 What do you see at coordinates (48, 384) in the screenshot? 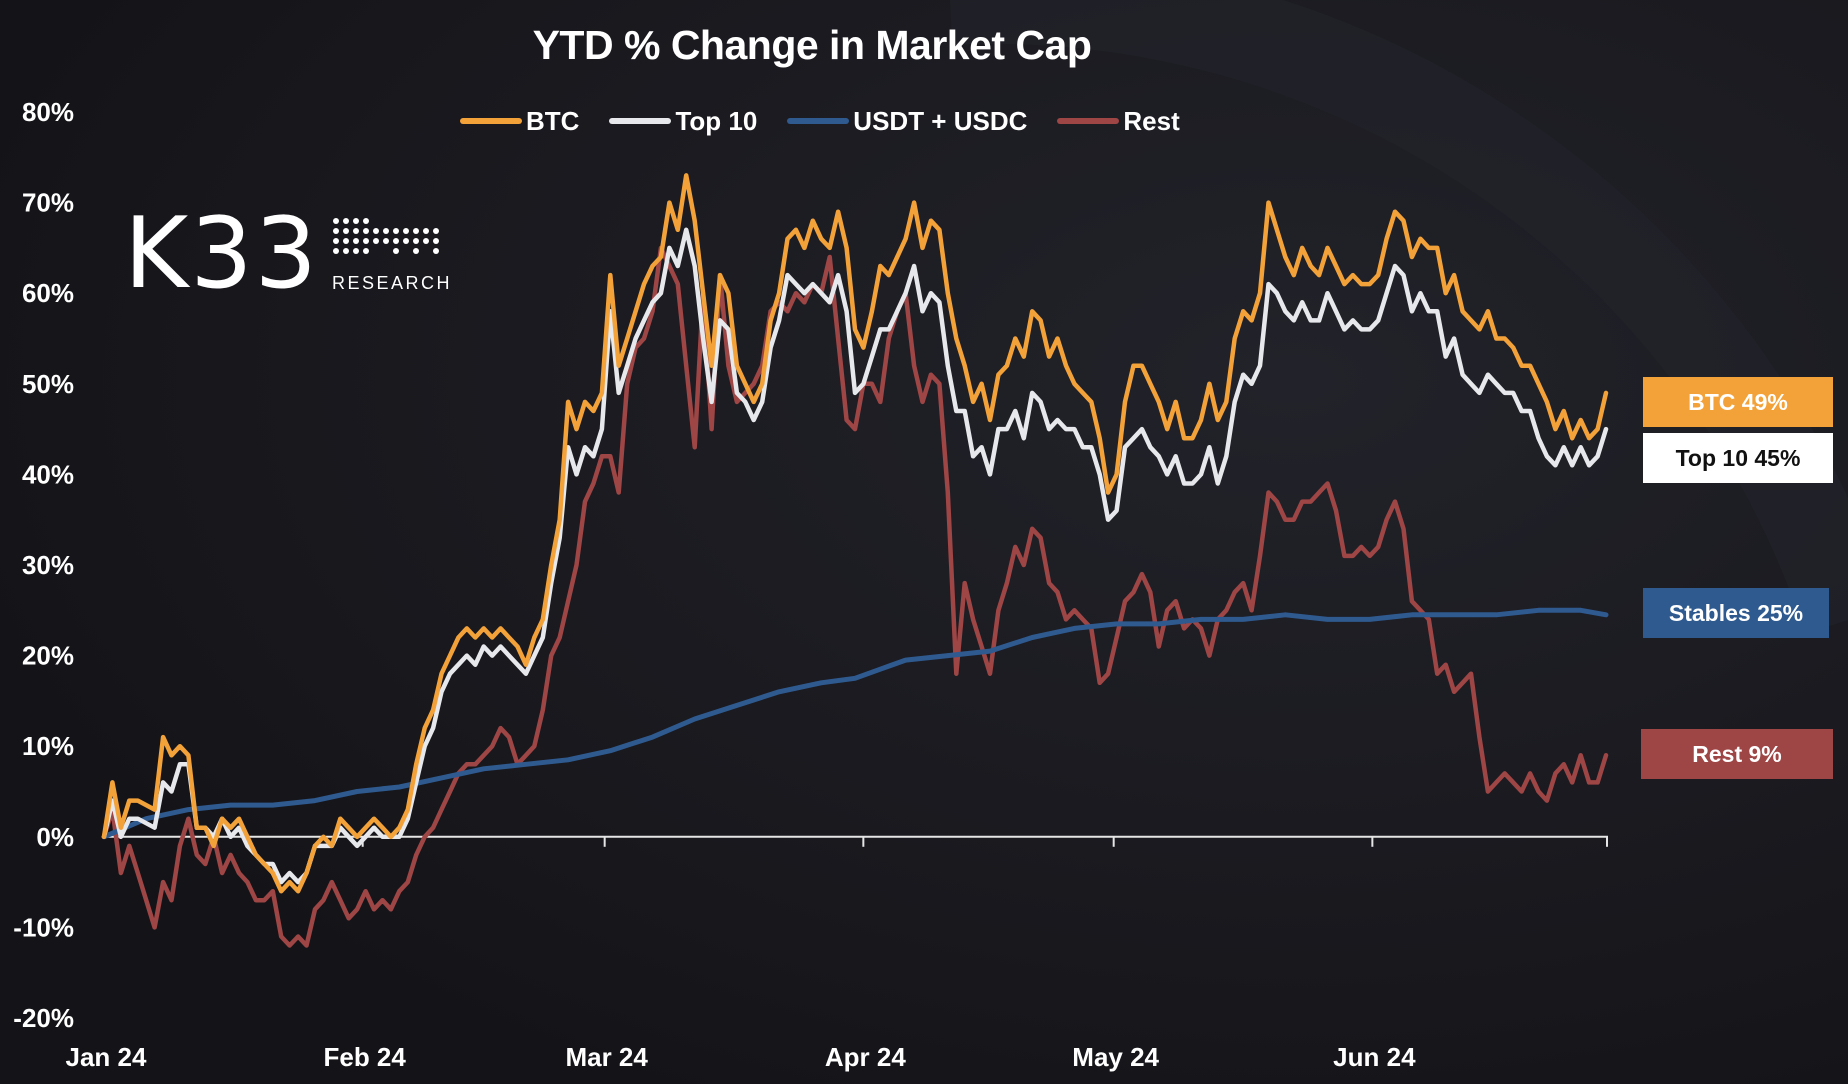
I see `y-tick-label: 50%` at bounding box center [48, 384].